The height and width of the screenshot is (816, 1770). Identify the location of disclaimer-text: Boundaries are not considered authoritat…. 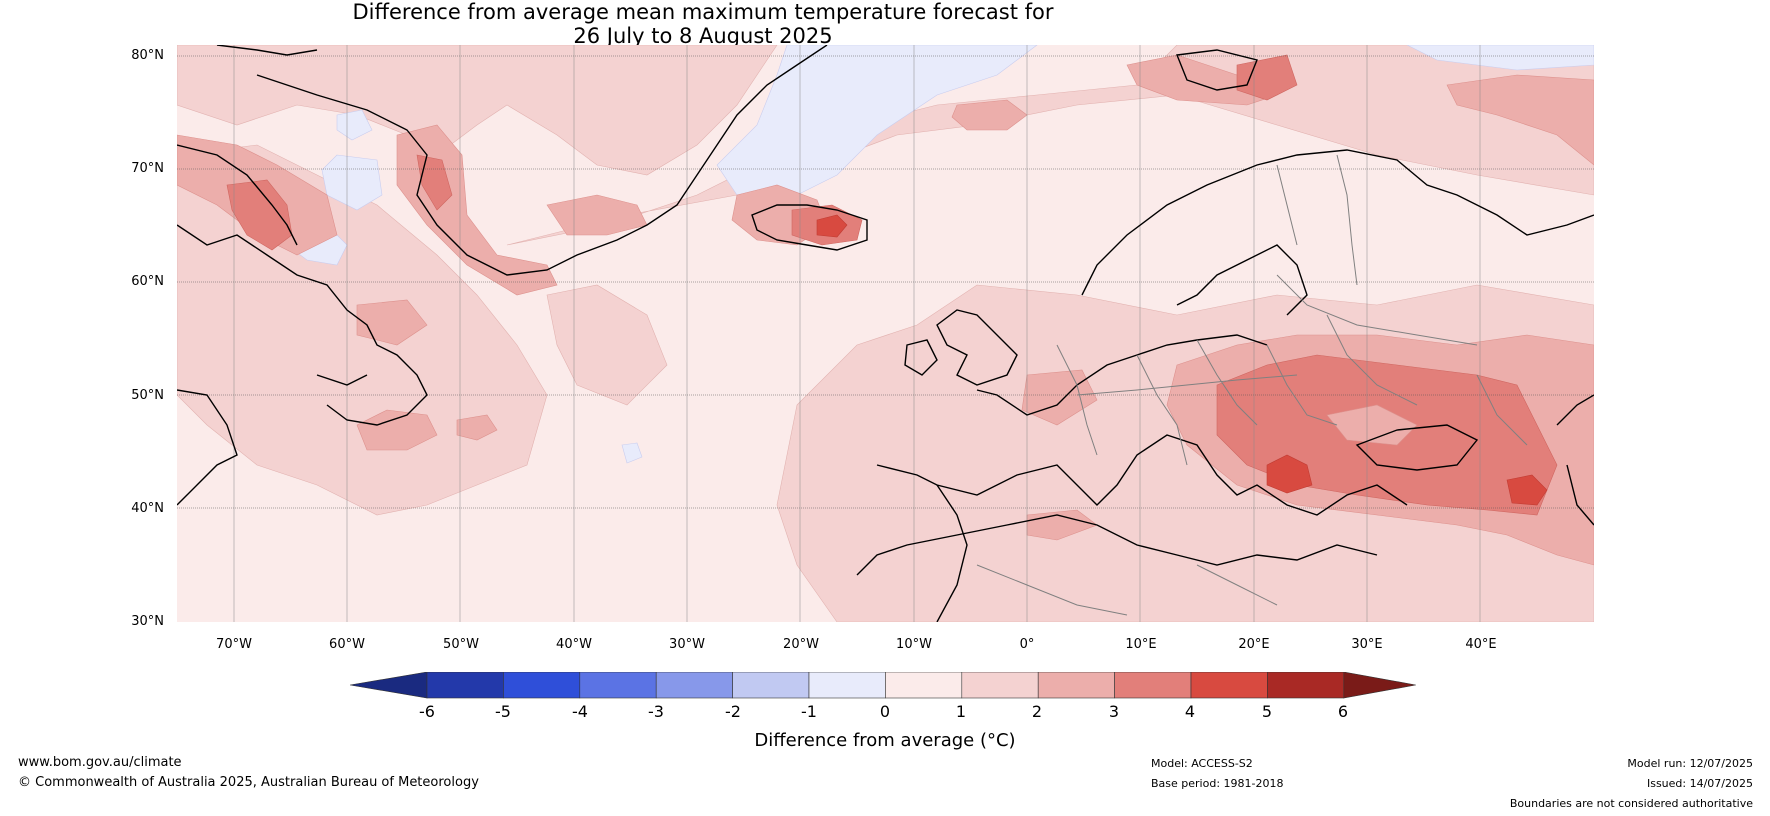
(1631, 803).